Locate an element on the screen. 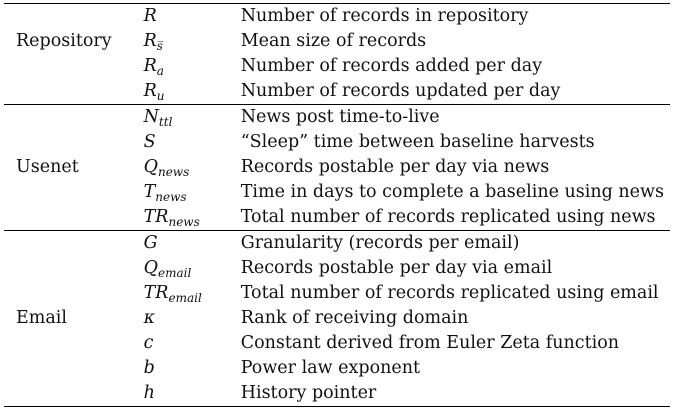  symbol-cell: Ru is located at coordinates (192, 92).